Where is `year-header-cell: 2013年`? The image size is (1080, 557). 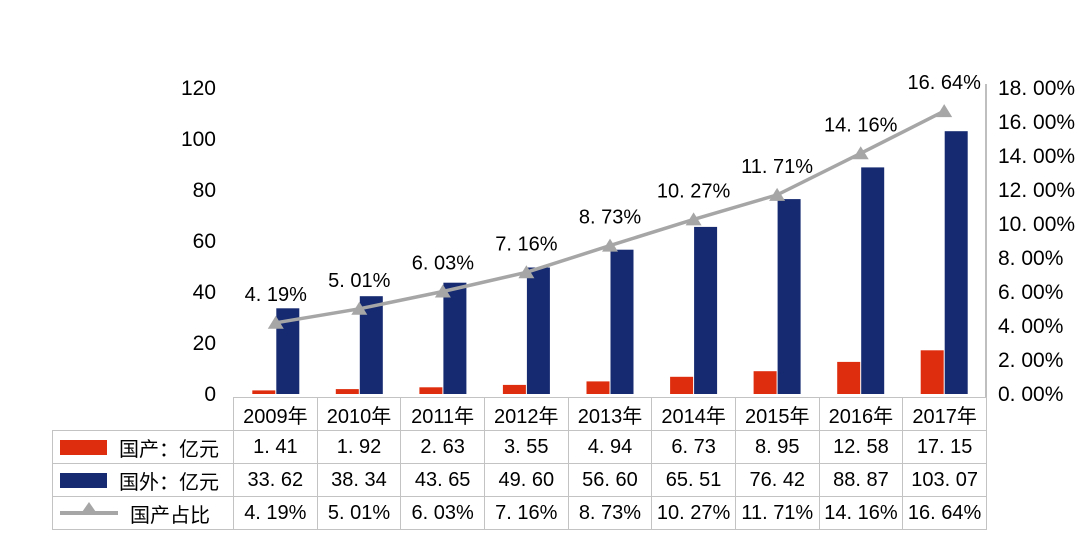
year-header-cell: 2013年 is located at coordinates (610, 414).